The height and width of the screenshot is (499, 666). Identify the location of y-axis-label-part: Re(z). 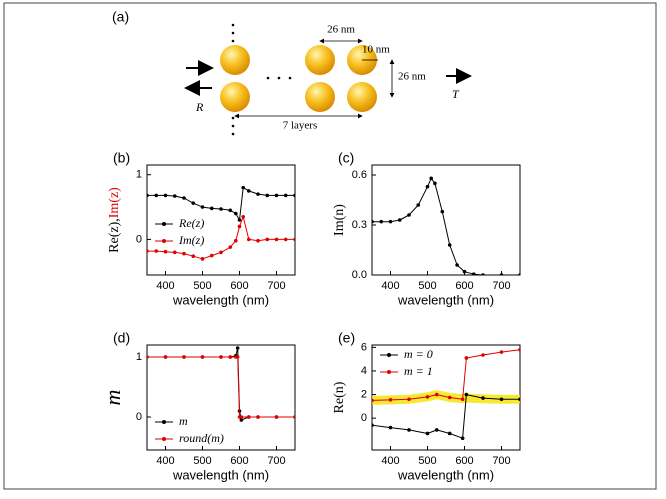
(114, 236).